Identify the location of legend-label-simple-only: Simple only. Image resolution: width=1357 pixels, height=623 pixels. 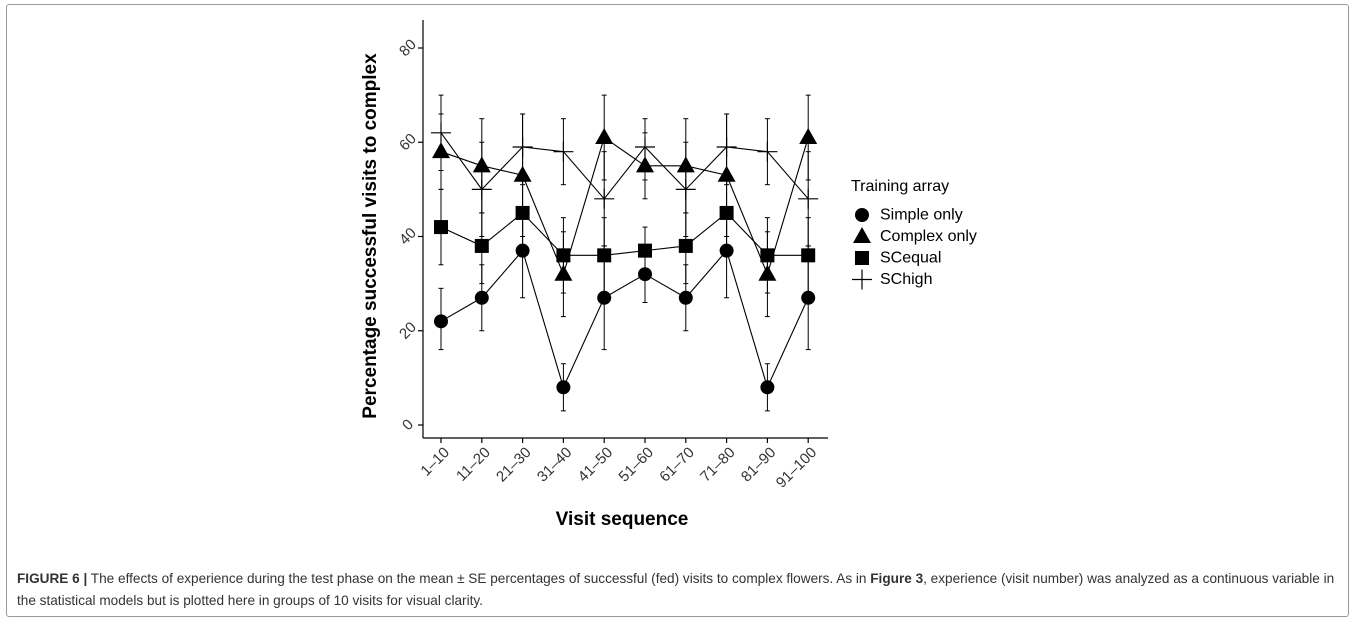
(921, 215).